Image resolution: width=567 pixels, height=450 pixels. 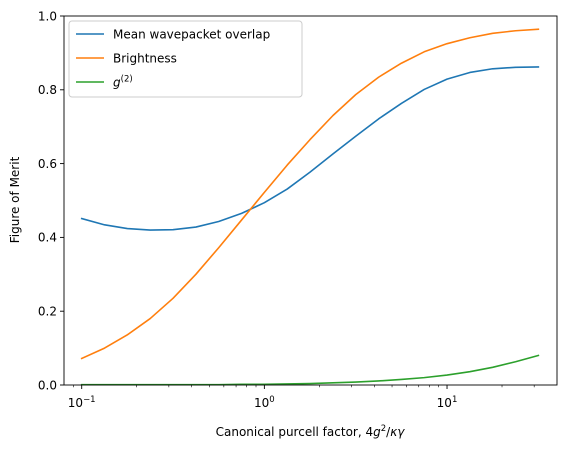 I want to click on y-tick-label: 0.8, so click(x=47, y=90).